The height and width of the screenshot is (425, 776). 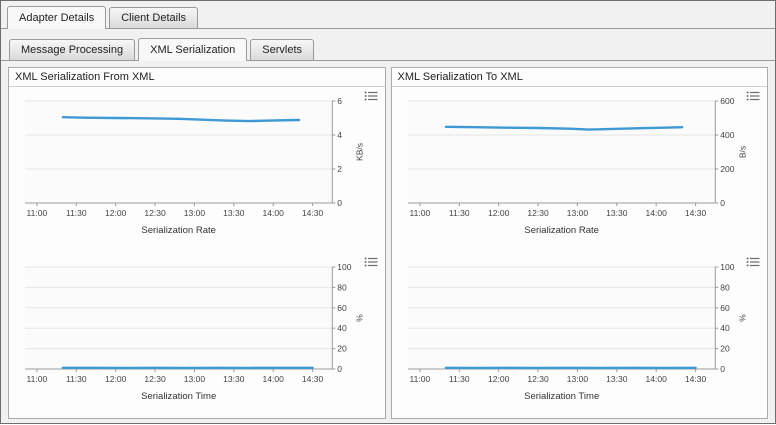 What do you see at coordinates (339, 135) in the screenshot?
I see `svg-text: 4` at bounding box center [339, 135].